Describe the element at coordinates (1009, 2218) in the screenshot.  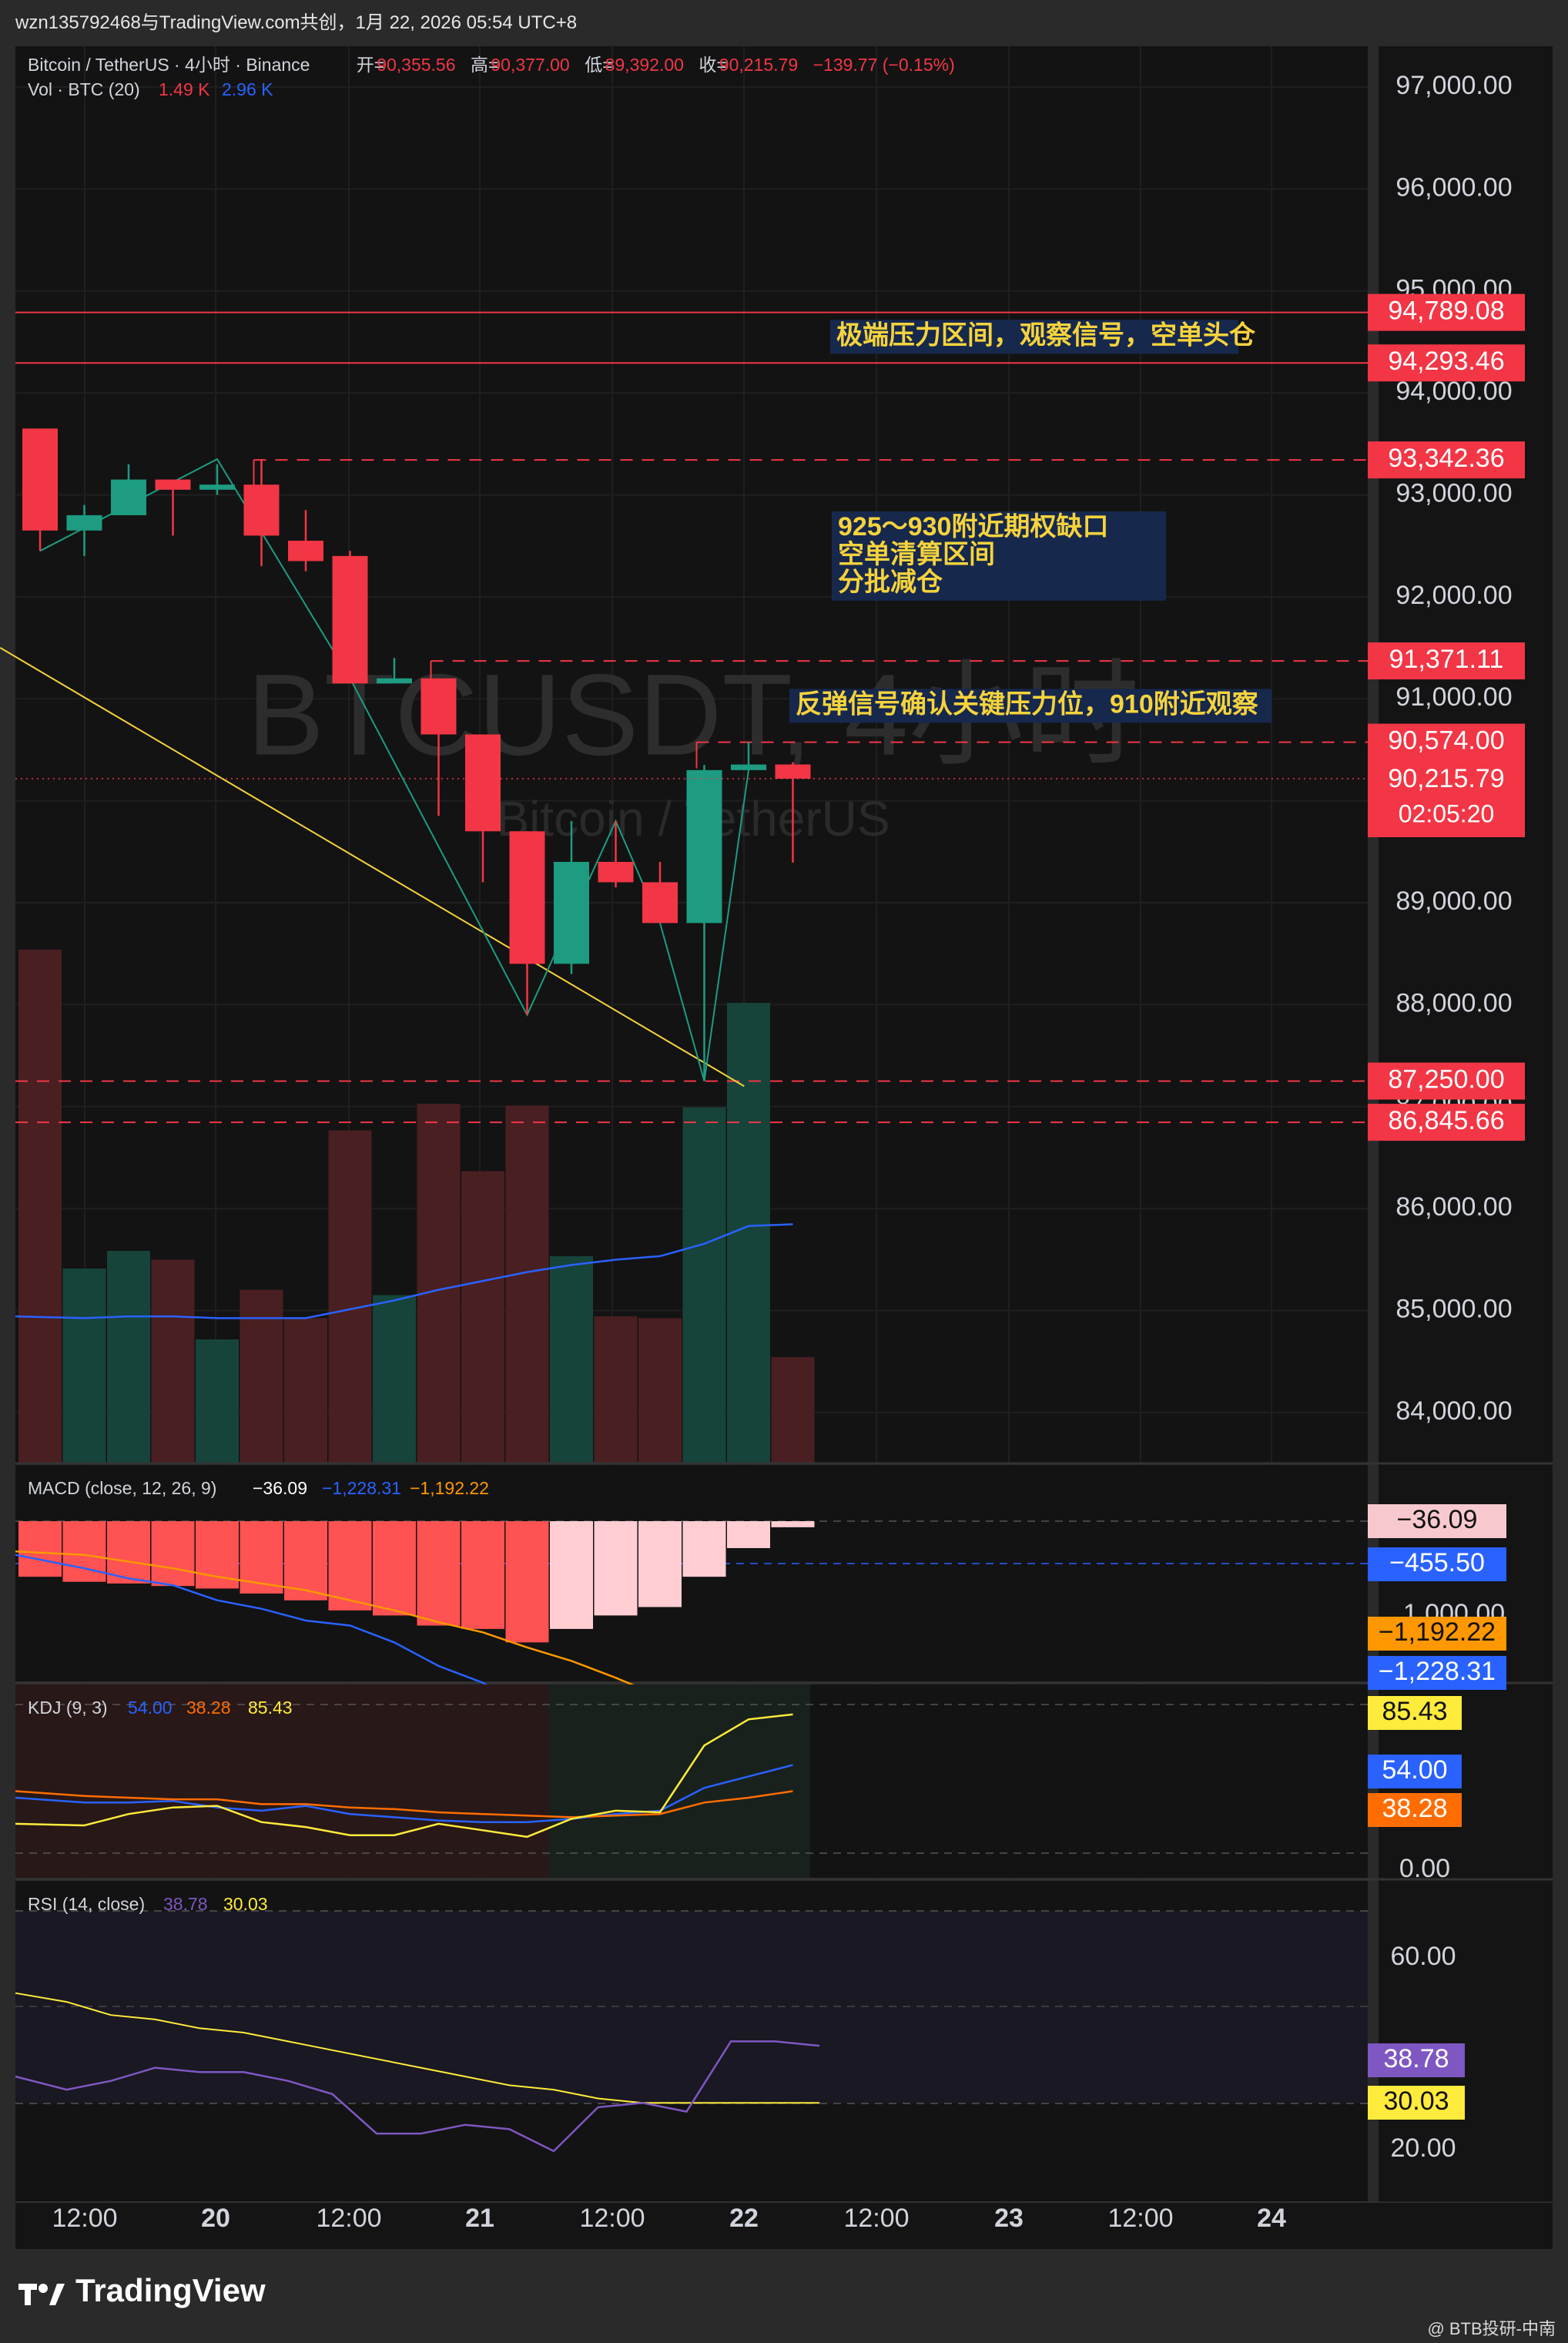
I see `time-axis-label: 23` at that location.